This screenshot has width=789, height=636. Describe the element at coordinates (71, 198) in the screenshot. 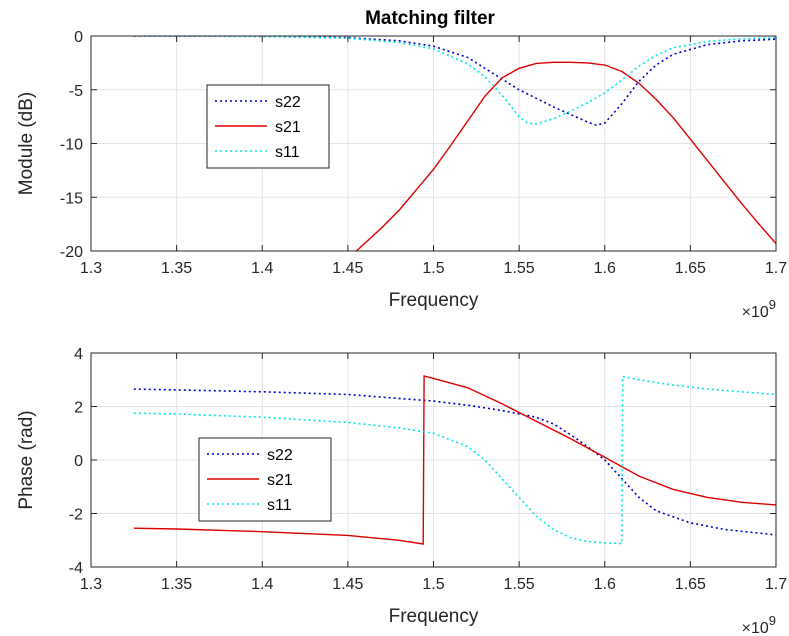

I see `module-ytick-label: -15` at that location.